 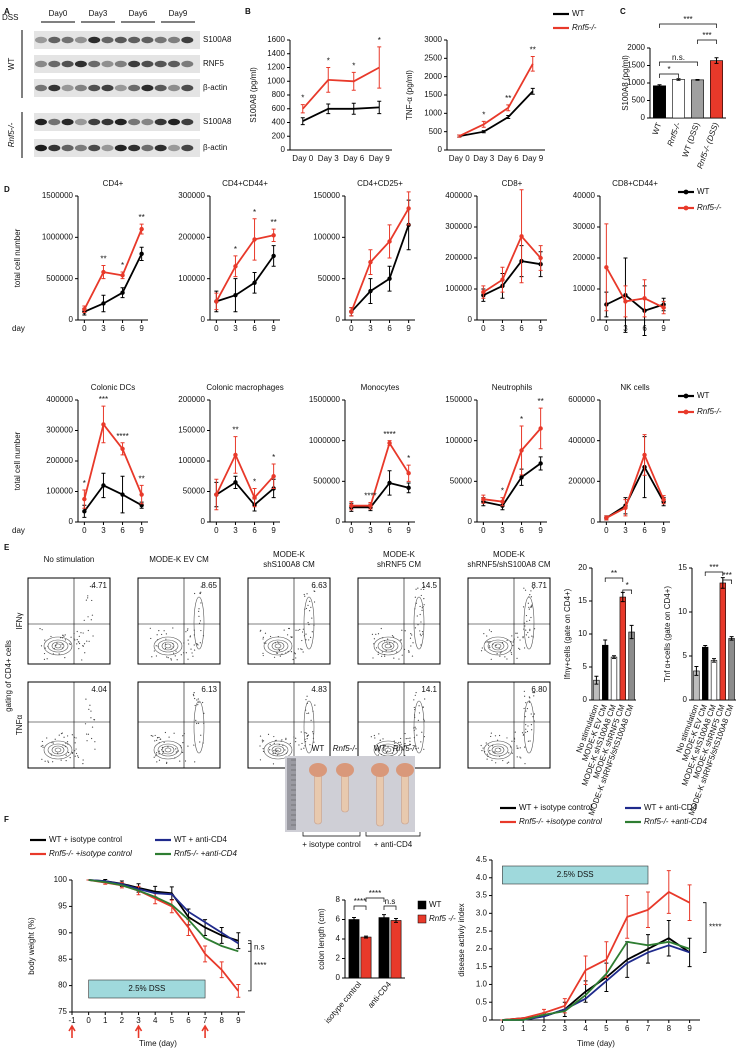 What do you see at coordinates (85, 839) in the screenshot?
I see `legend-label: WT + isotype control` at bounding box center [85, 839].